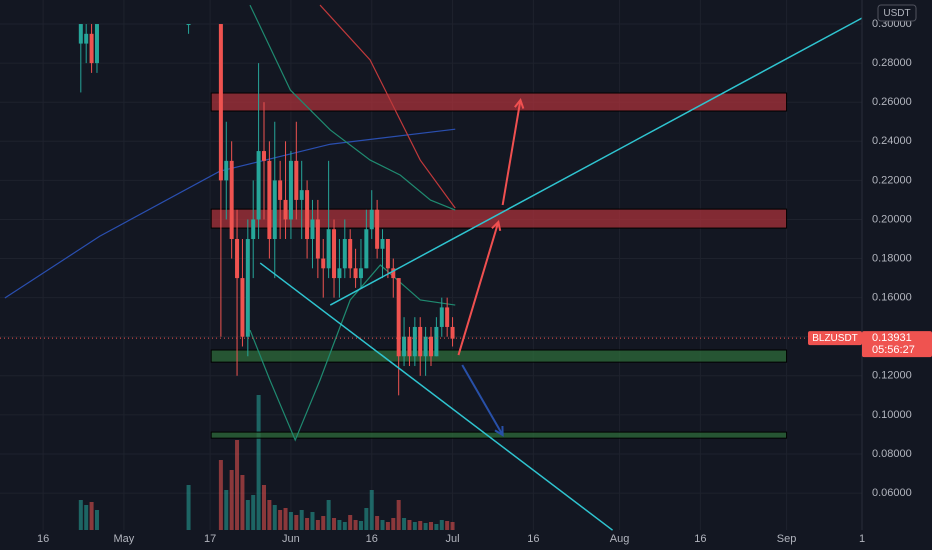 The image size is (932, 550). I want to click on y-tick-label: 0.08000, so click(892, 454).